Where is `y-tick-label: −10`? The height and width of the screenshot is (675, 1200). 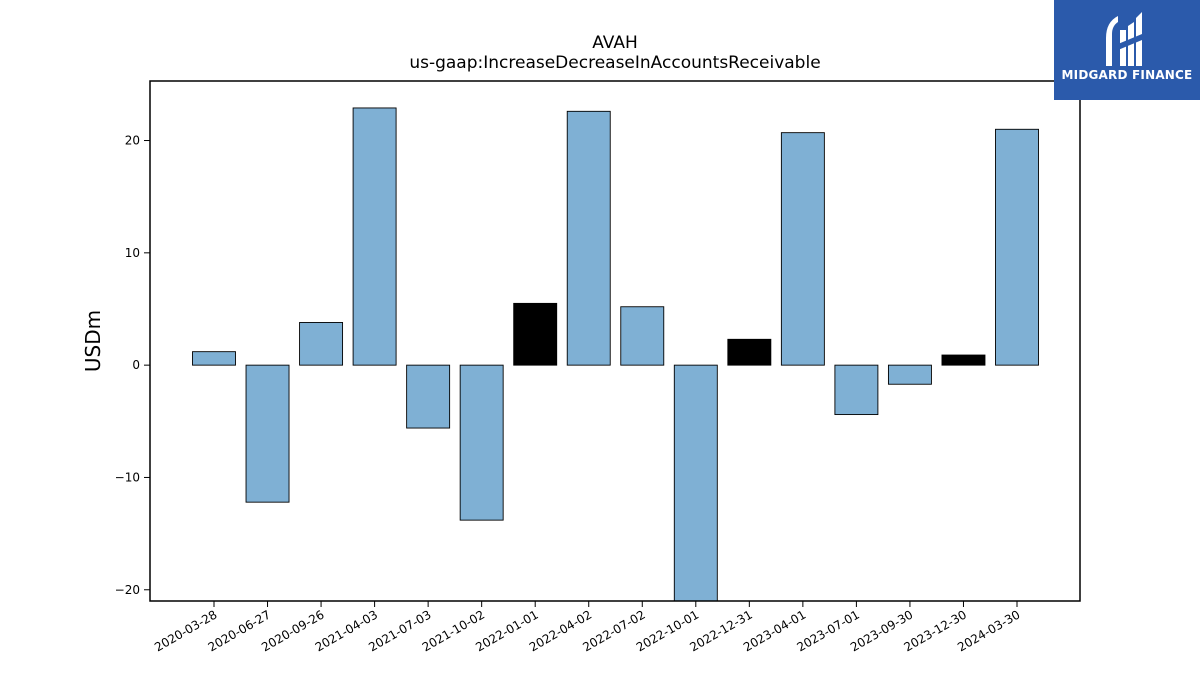 y-tick-label: −10 is located at coordinates (127, 477).